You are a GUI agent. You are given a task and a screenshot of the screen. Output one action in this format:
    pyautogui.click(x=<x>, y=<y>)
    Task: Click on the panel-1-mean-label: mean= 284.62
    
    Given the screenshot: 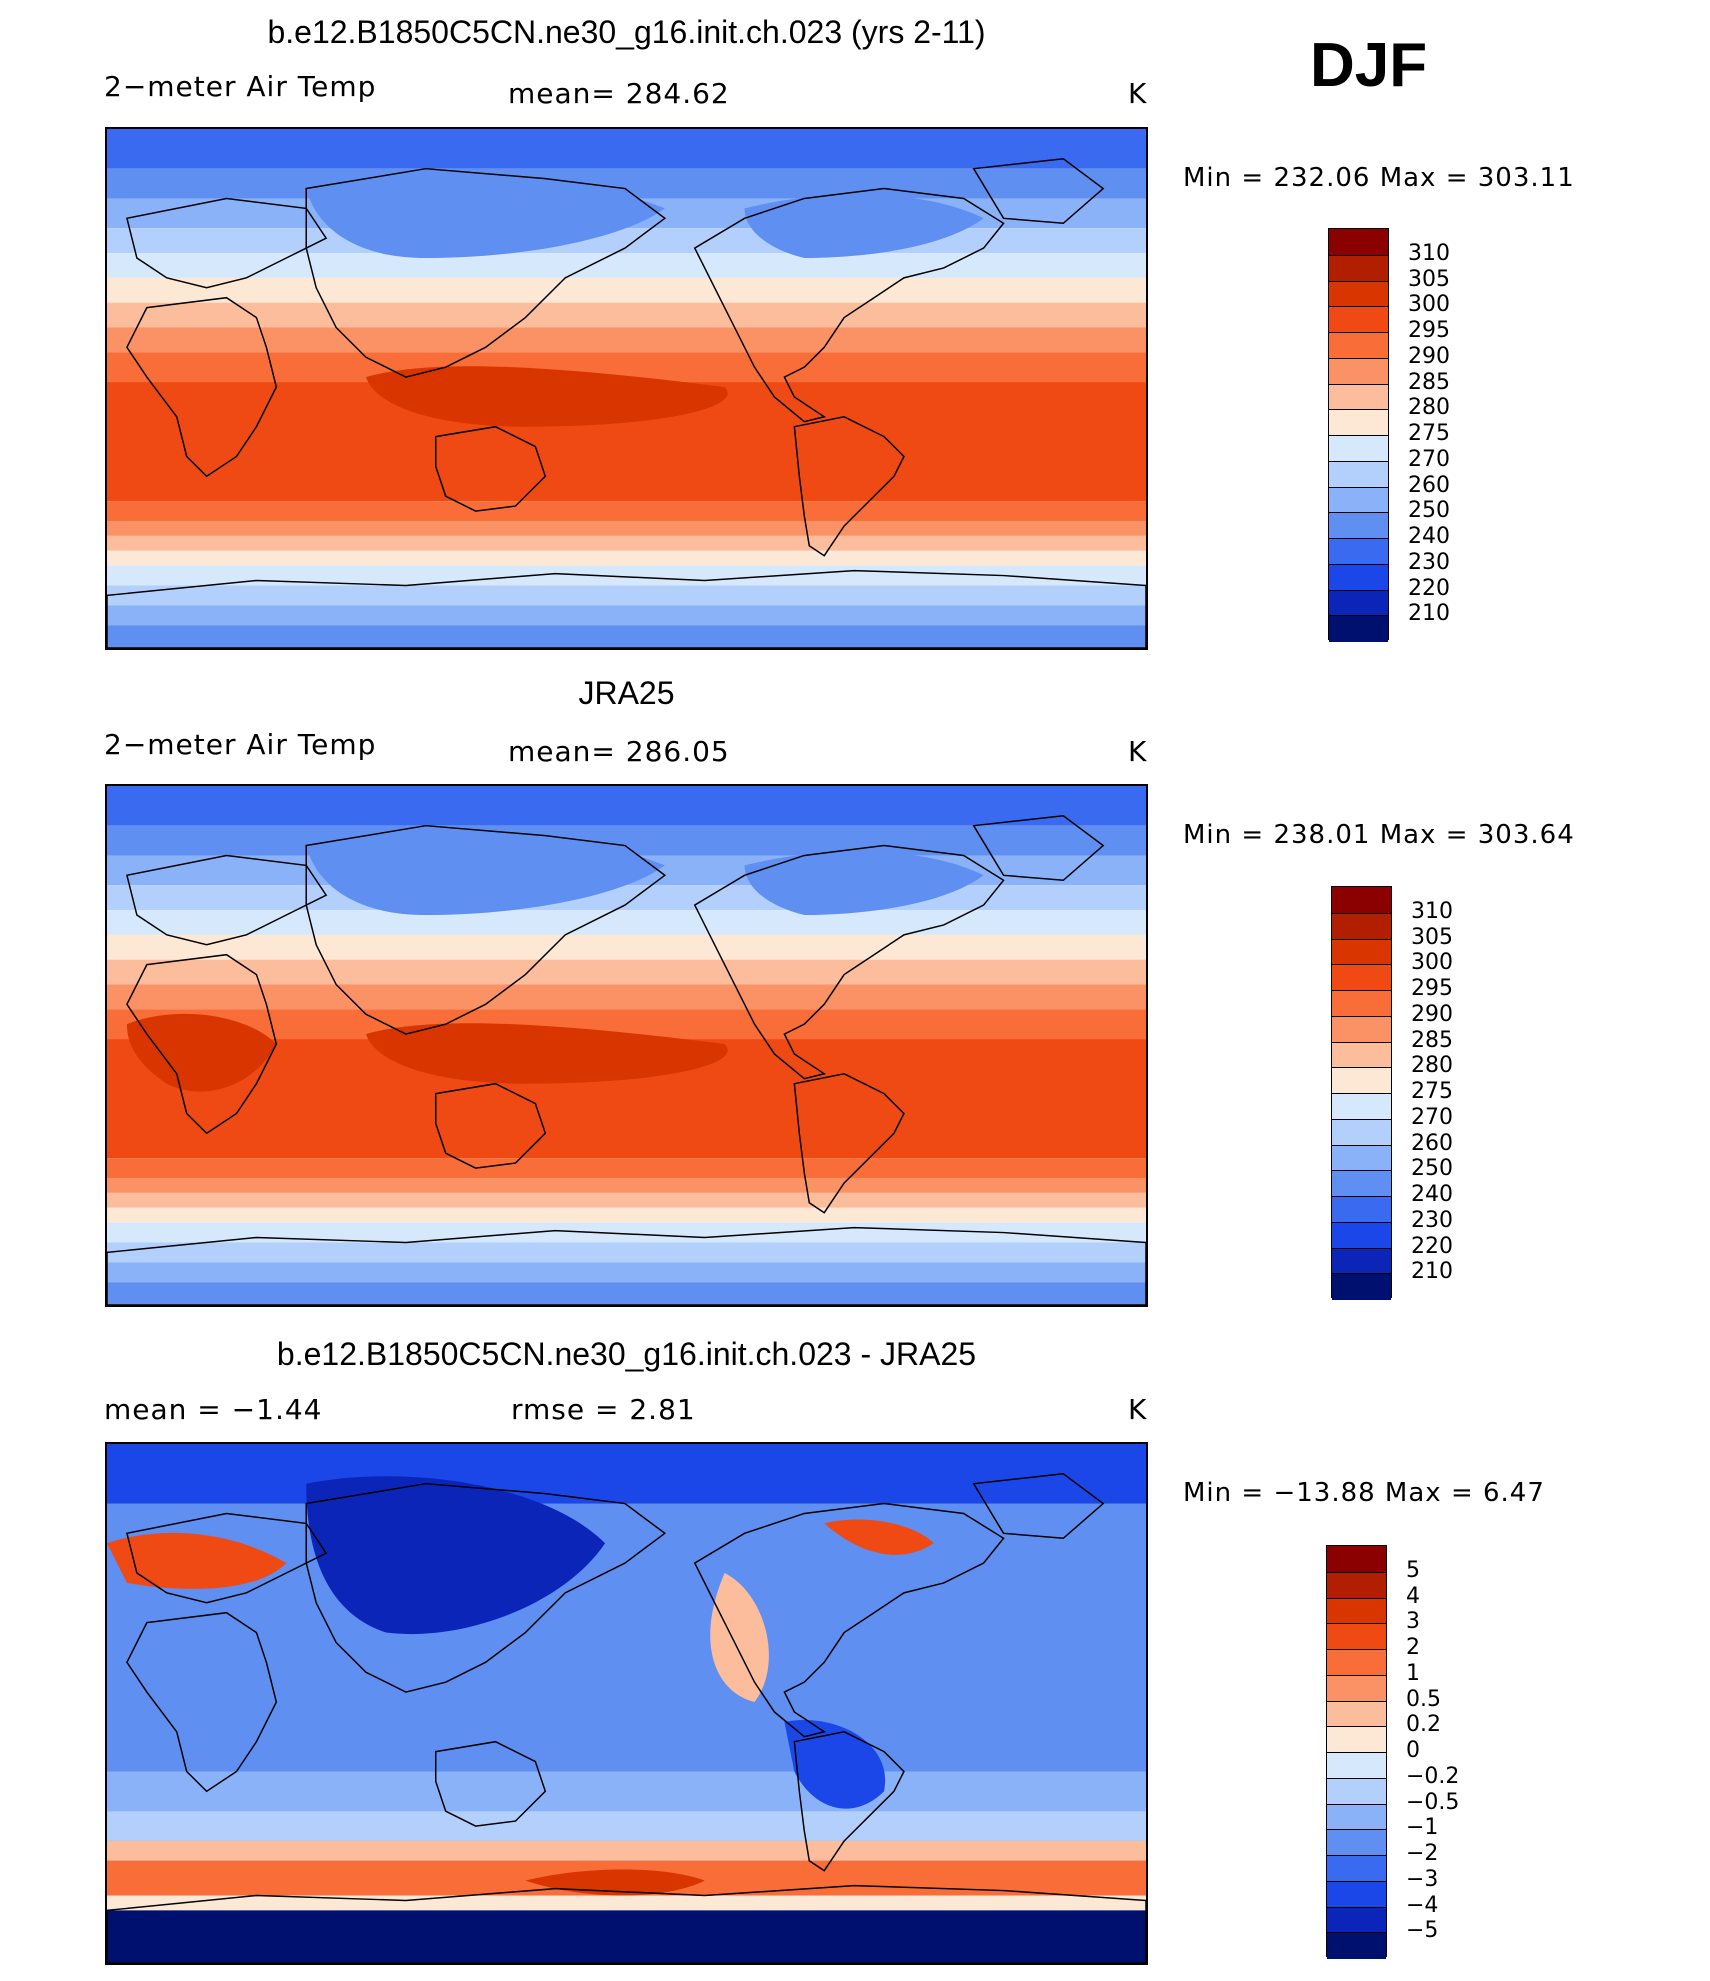 What is the action you would take?
    pyautogui.click(x=619, y=93)
    